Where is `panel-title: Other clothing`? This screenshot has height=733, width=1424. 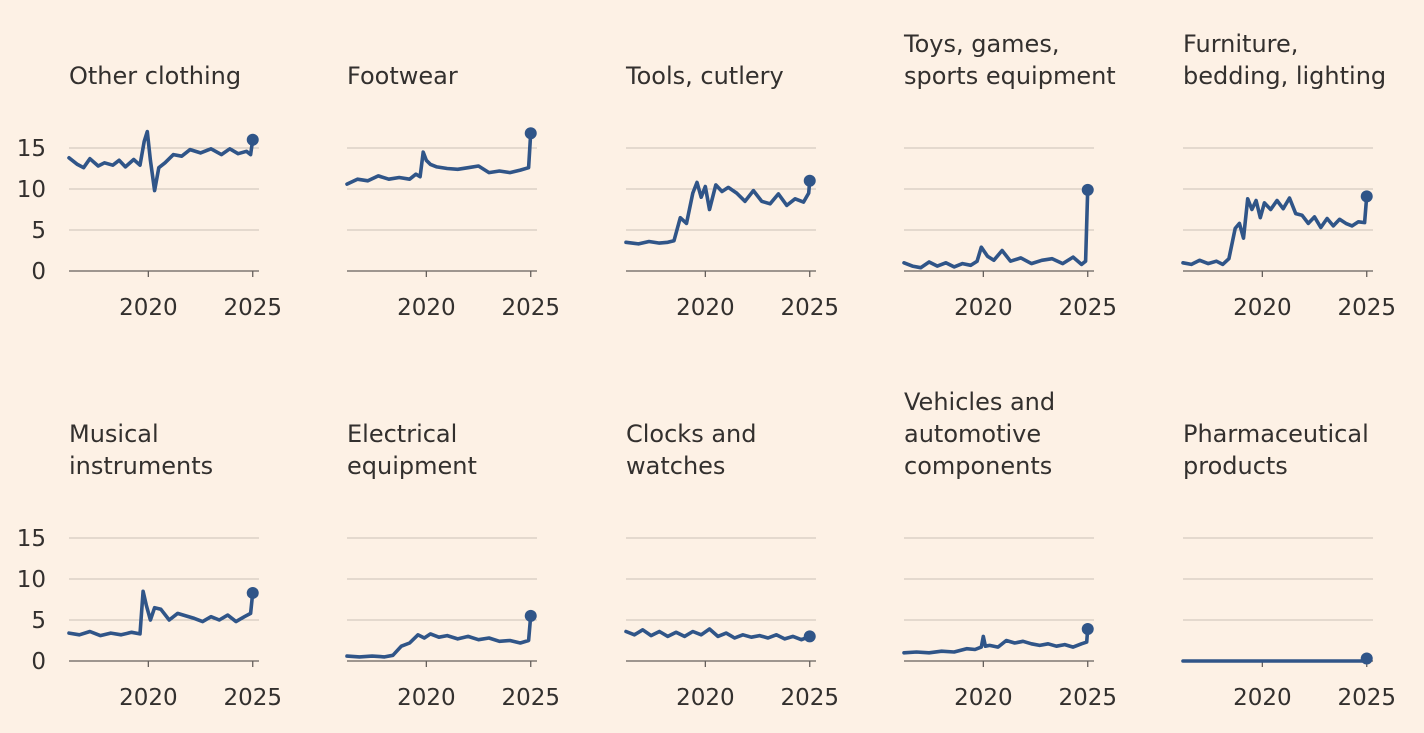 panel-title: Other clothing is located at coordinates (155, 76).